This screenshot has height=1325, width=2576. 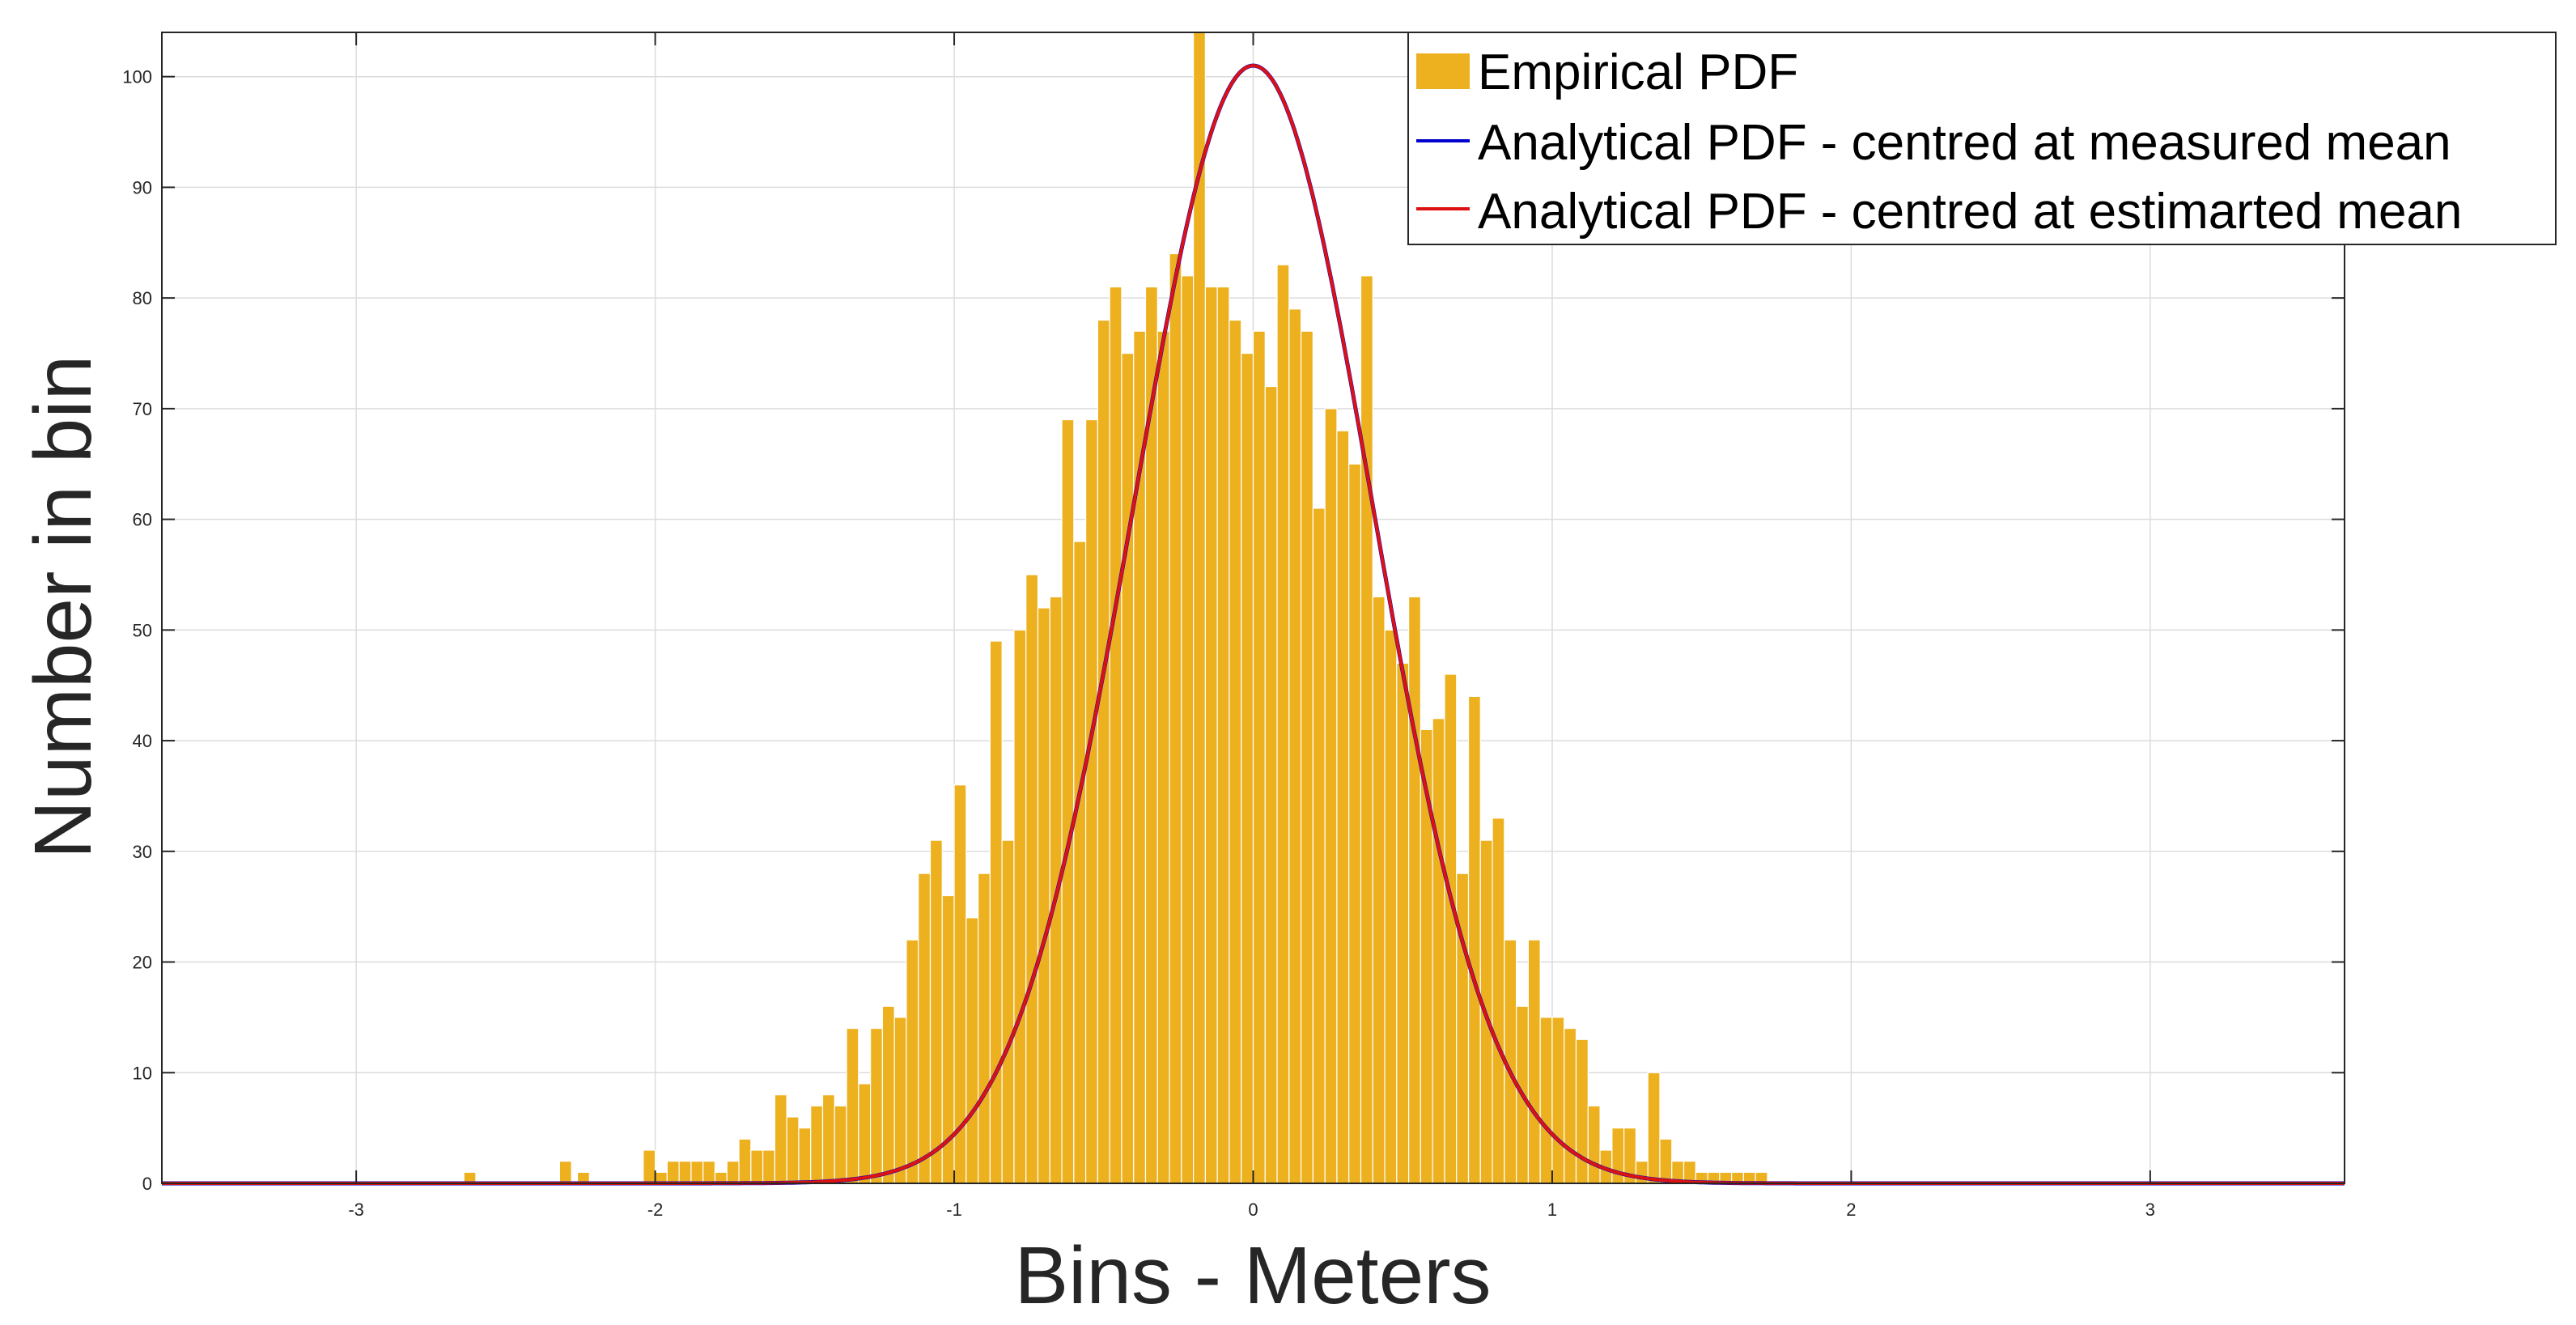 I want to click on y-tick-label: 20, so click(x=142, y=963).